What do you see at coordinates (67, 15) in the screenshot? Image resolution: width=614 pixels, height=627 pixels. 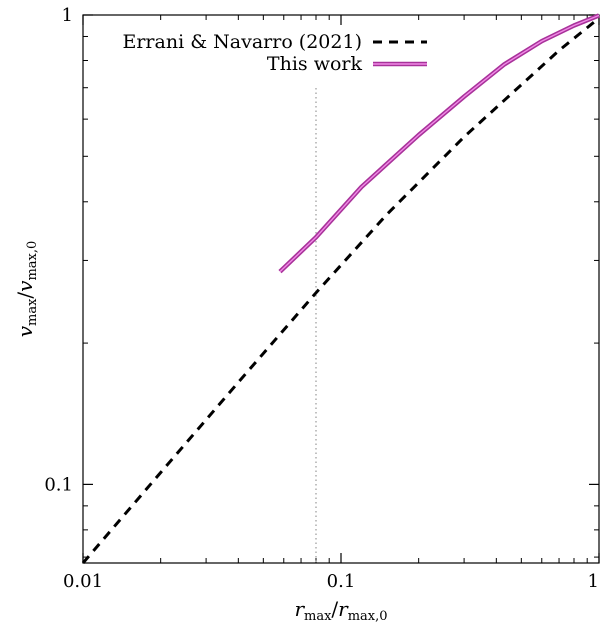 I see `y-tick-label: 1` at bounding box center [67, 15].